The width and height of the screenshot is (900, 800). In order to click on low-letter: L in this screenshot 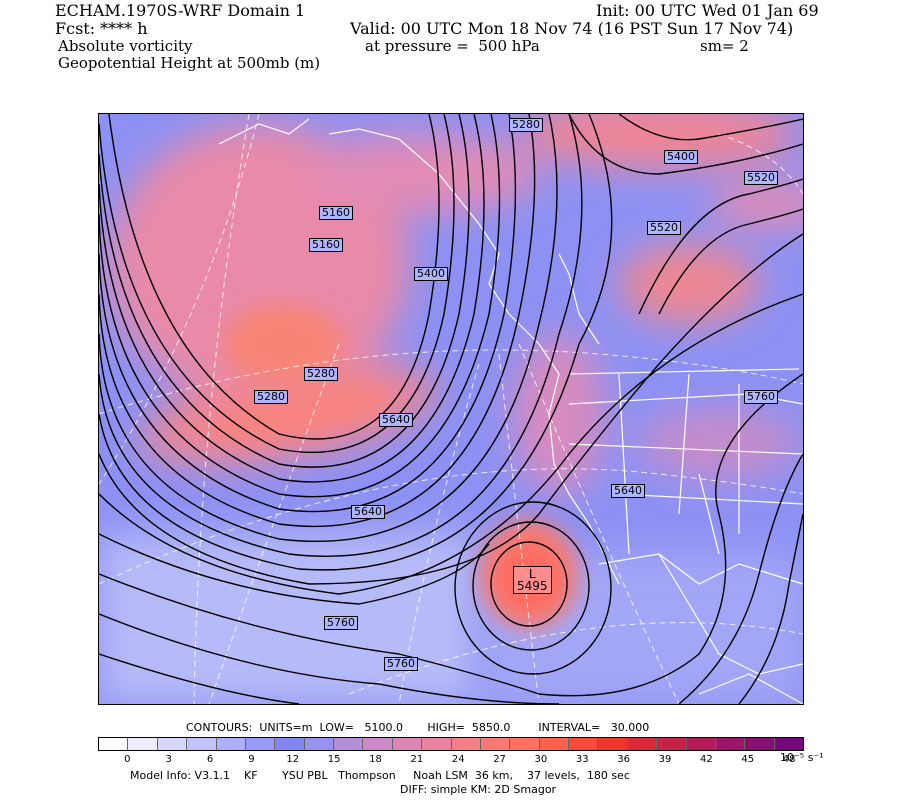, I will do `click(532, 574)`.